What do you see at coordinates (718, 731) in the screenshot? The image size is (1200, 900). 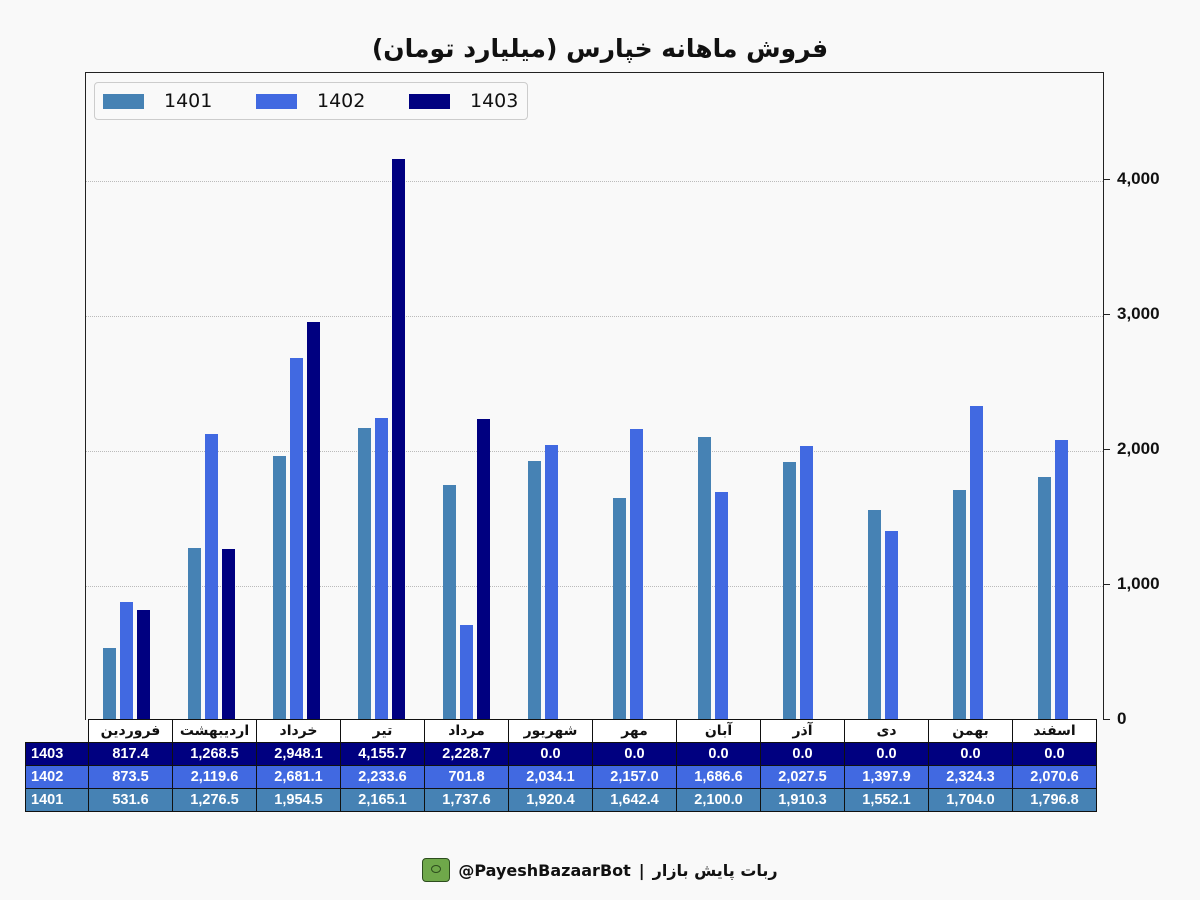 I see `month-header: آبان` at bounding box center [718, 731].